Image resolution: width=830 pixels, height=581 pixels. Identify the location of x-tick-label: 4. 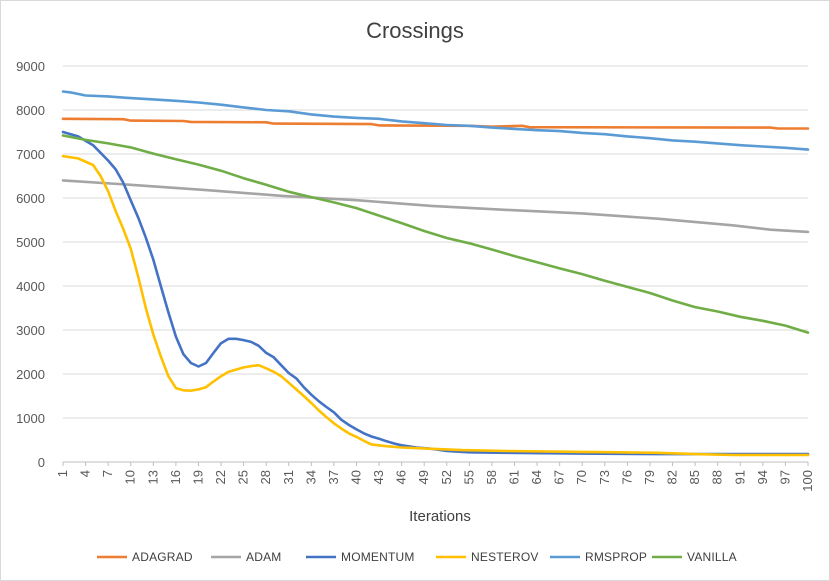
(85, 473).